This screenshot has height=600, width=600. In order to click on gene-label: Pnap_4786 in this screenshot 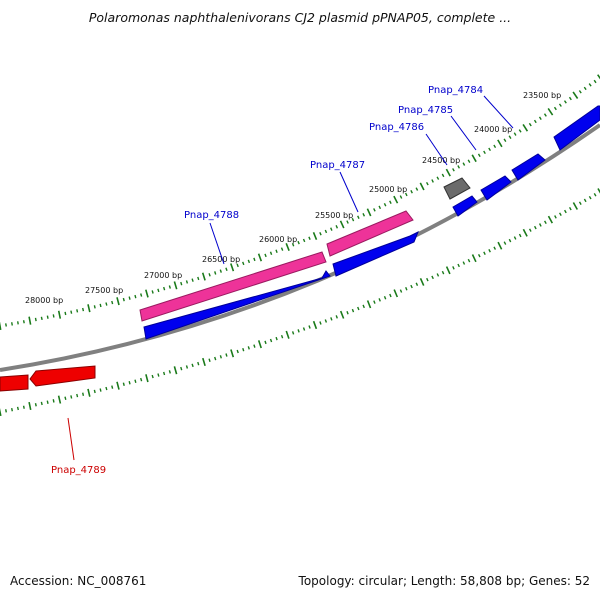, I will do `click(396, 127)`.